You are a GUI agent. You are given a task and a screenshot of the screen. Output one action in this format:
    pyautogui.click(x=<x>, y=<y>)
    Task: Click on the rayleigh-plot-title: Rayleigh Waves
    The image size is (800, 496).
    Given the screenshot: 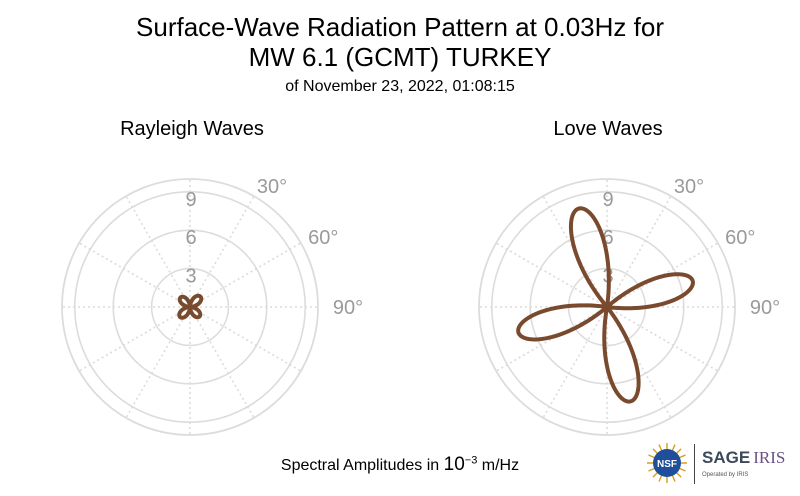 What is the action you would take?
    pyautogui.click(x=192, y=129)
    